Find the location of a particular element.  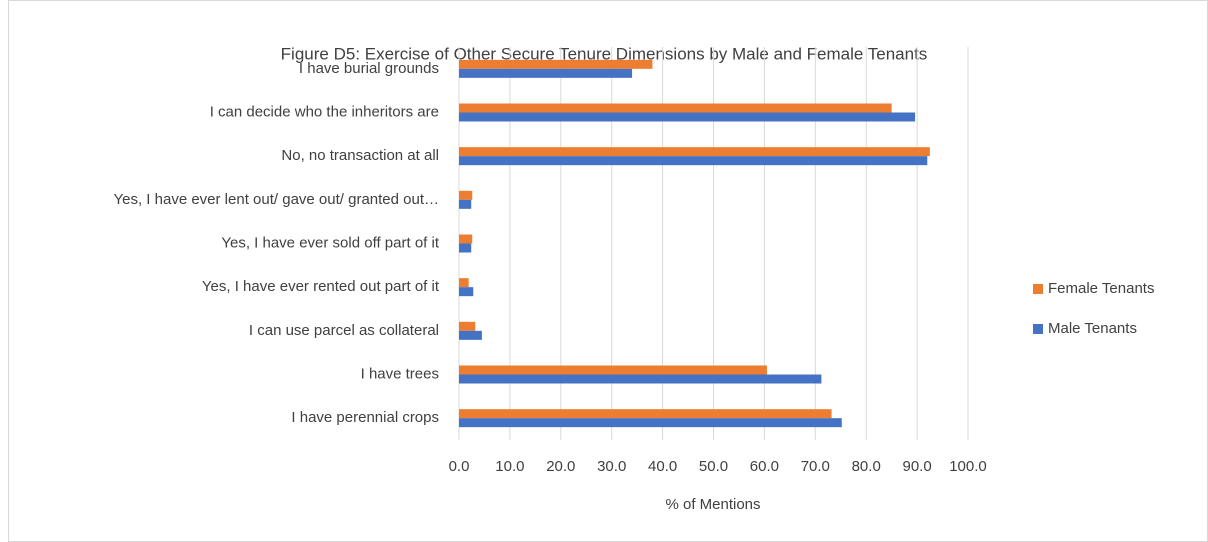

x-tick-label: 60.0 is located at coordinates (764, 466).